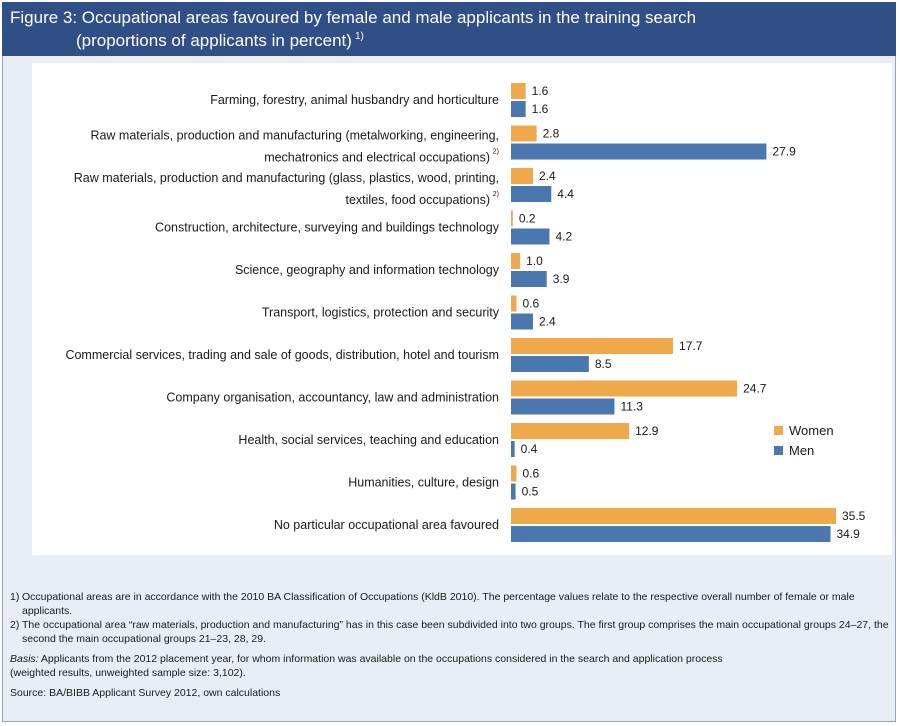  I want to click on figure-subtitle-footnote-mark: 1), so click(359, 37).